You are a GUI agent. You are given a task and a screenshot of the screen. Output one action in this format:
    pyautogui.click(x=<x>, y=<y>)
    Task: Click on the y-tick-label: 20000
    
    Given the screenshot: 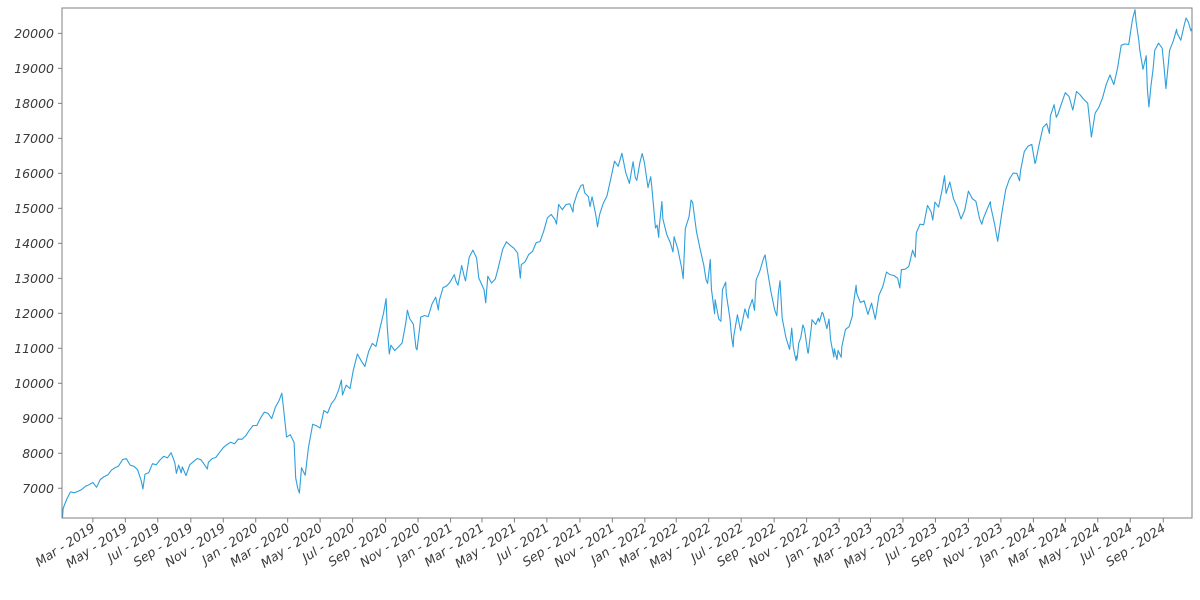 What is the action you would take?
    pyautogui.click(x=34, y=33)
    